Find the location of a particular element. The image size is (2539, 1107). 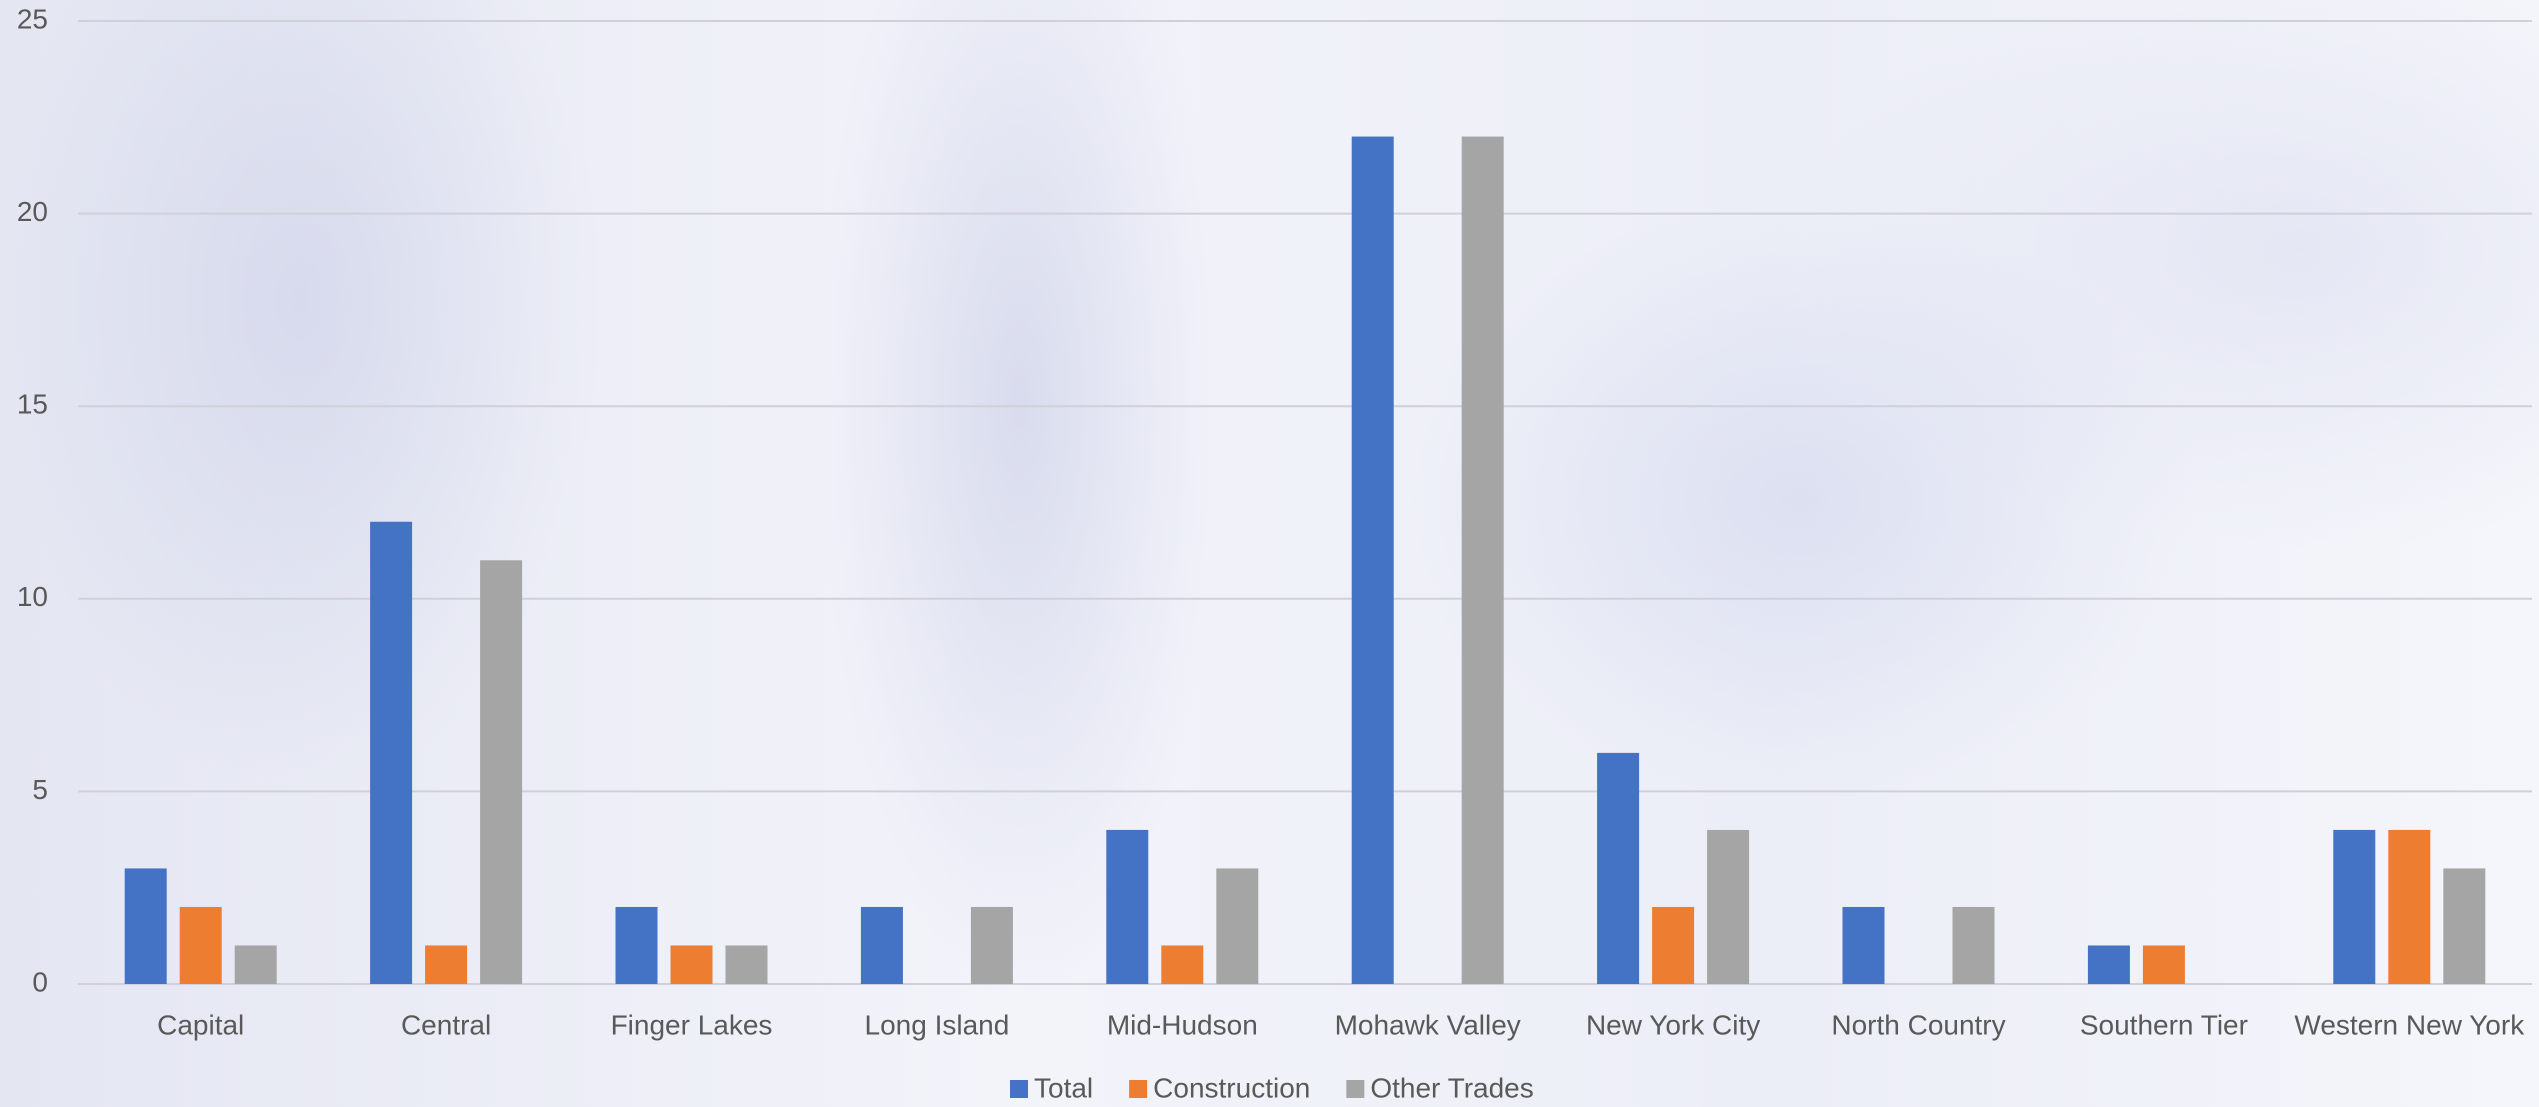

legend-label: Construction is located at coordinates (1231, 1087).